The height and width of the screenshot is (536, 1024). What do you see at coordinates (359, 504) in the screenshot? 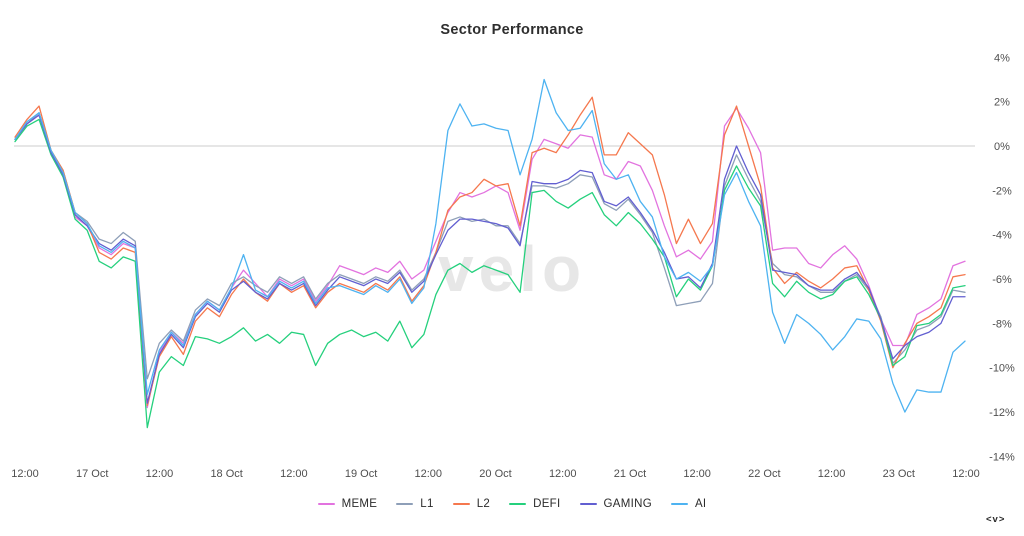
I see `legend-label: MEME` at bounding box center [359, 504].